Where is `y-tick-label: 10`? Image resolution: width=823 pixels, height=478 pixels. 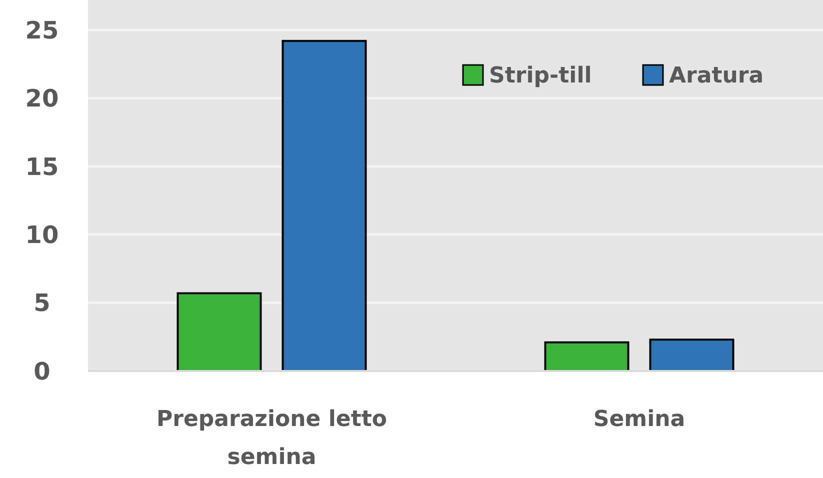 y-tick-label: 10 is located at coordinates (42, 235).